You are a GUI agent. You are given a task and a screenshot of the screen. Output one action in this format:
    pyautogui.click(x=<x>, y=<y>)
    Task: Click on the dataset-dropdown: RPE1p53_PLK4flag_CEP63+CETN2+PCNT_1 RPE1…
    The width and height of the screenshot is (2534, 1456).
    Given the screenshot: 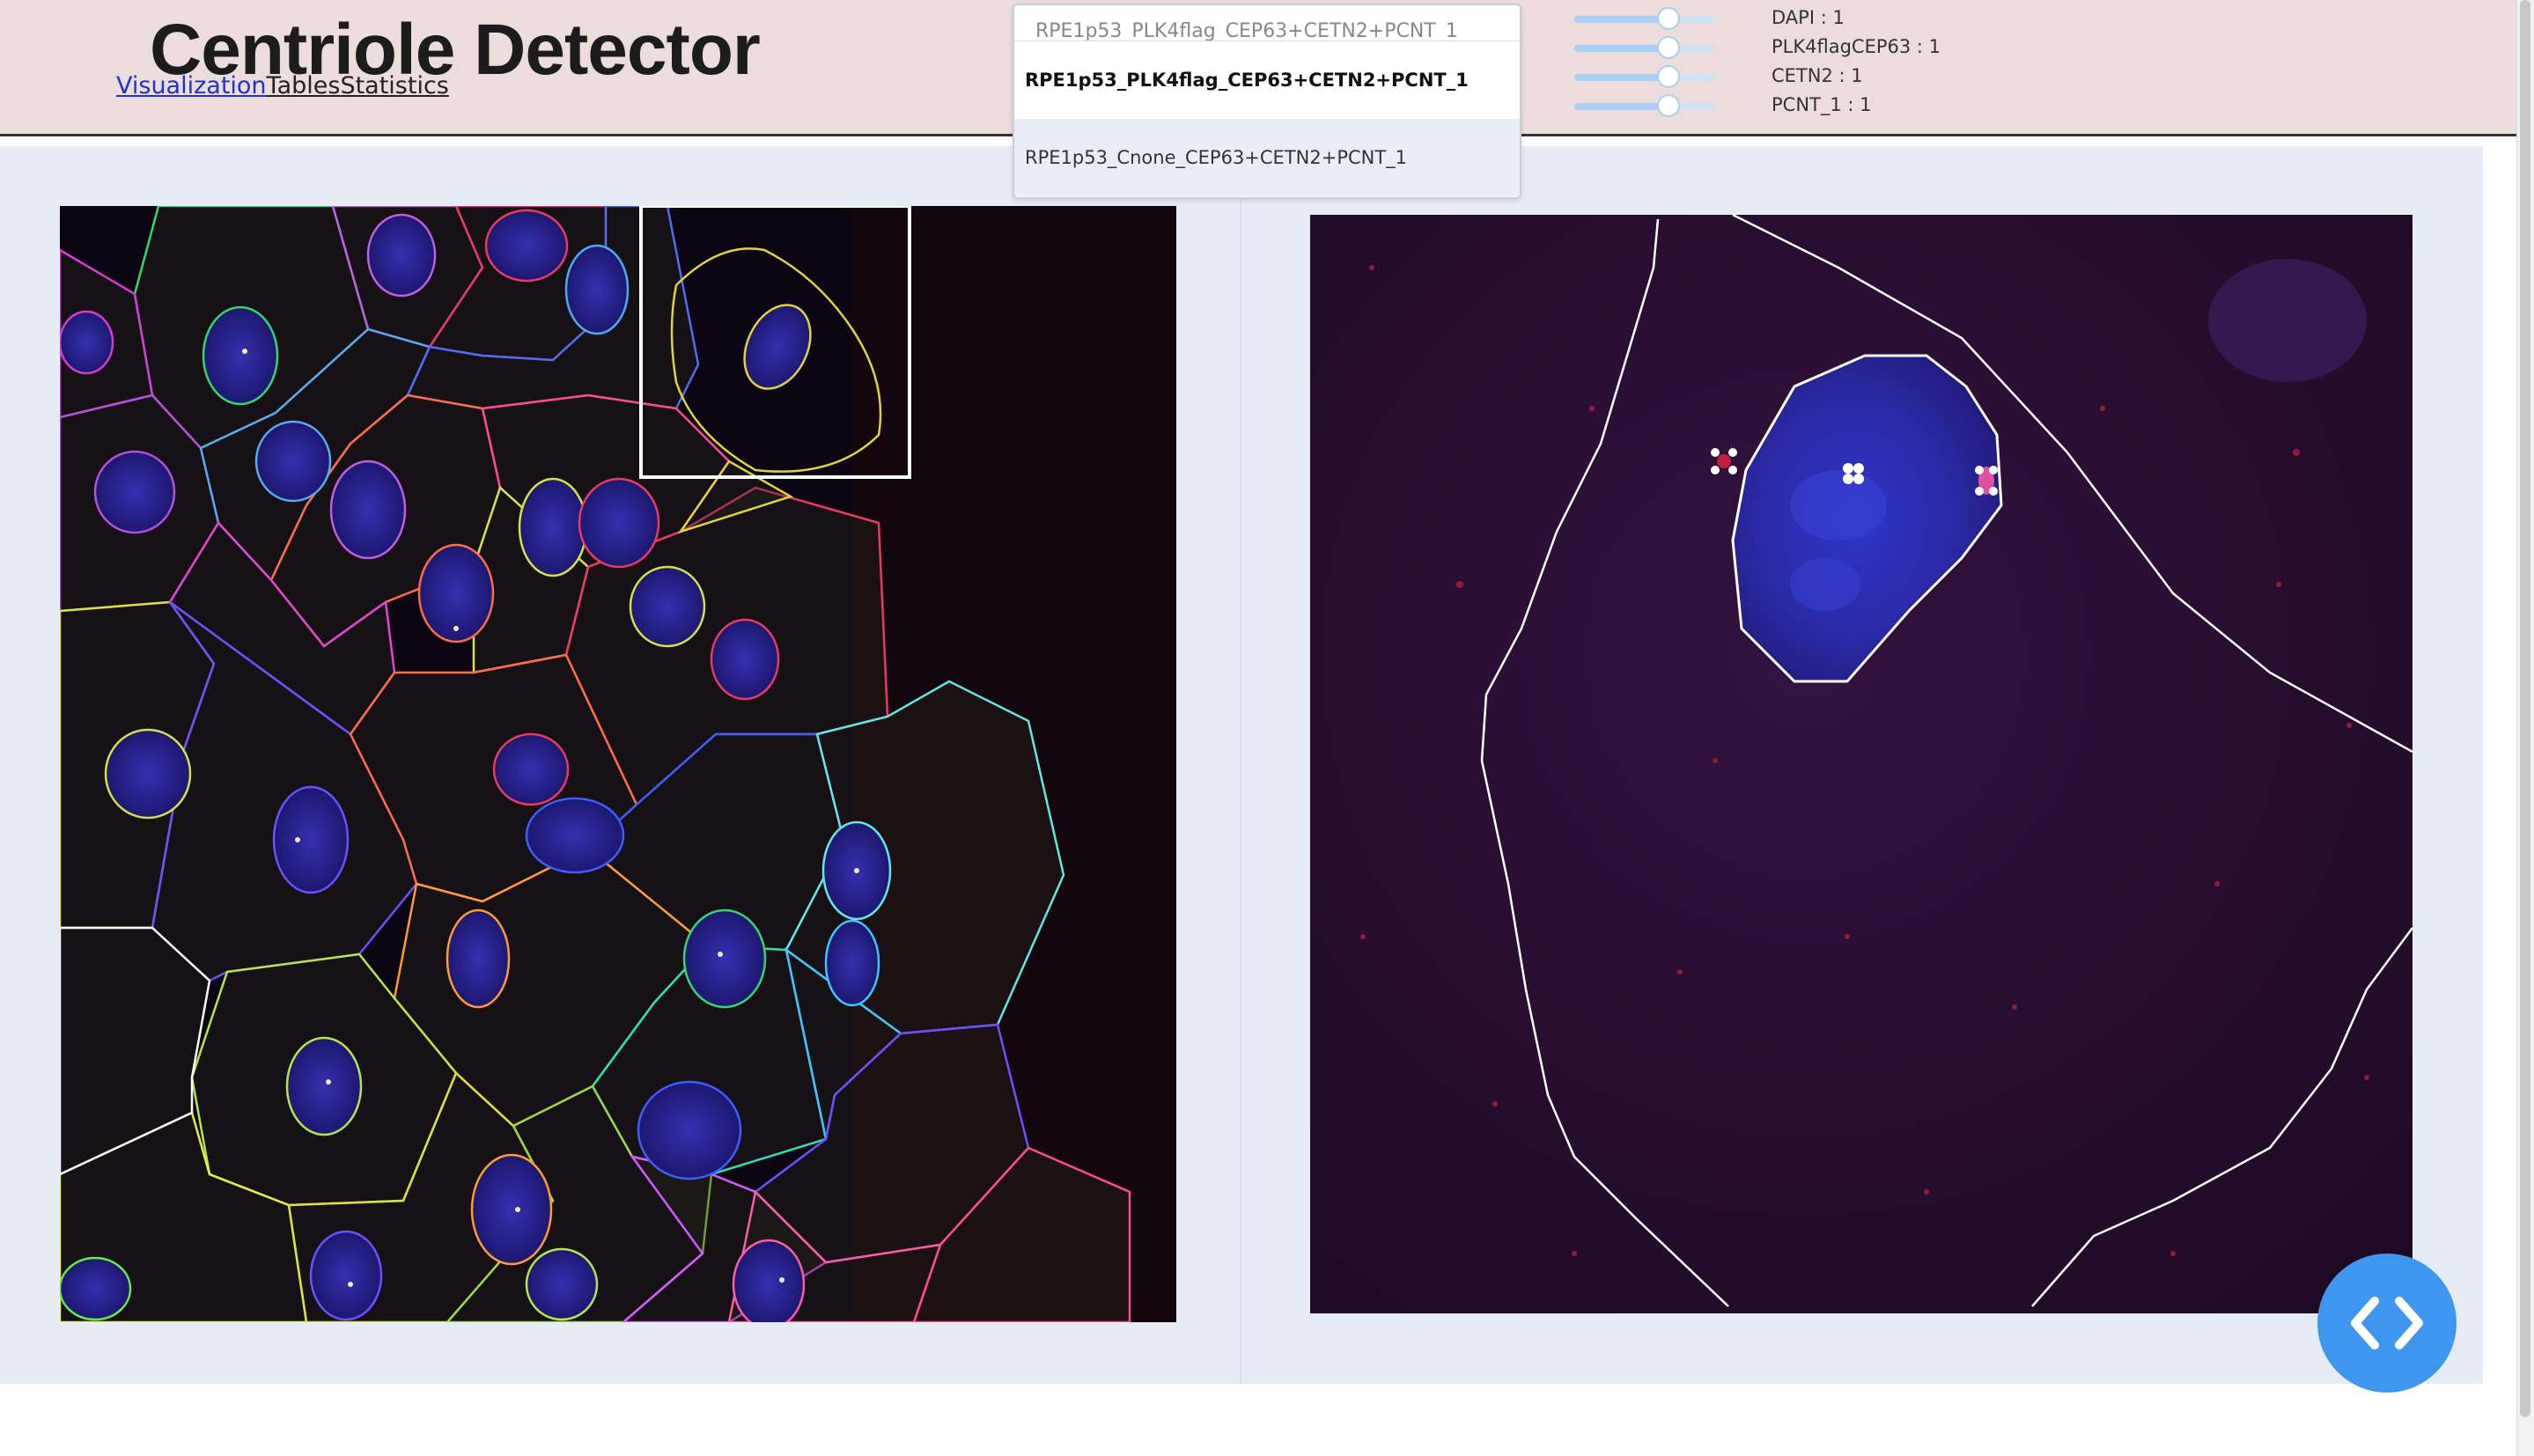 What is the action you would take?
    pyautogui.click(x=1267, y=101)
    